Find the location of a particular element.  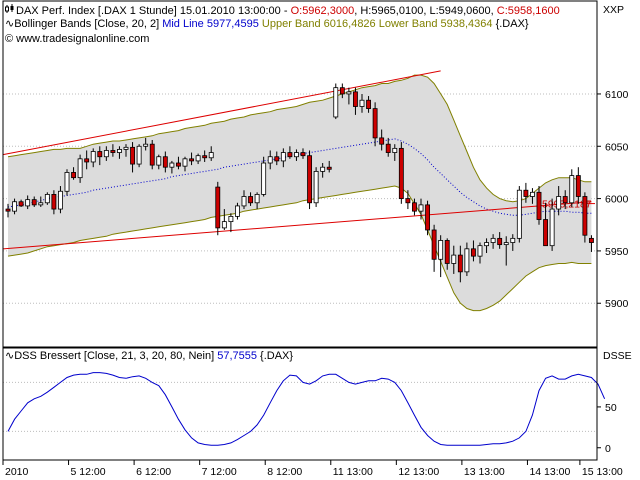

price-tick-label: 5900 is located at coordinates (617, 304).